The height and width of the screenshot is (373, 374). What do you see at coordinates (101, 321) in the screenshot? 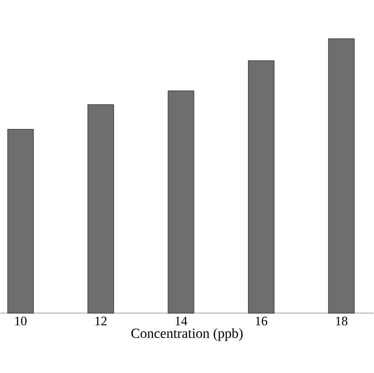
I see `x-tick-label: 12` at bounding box center [101, 321].